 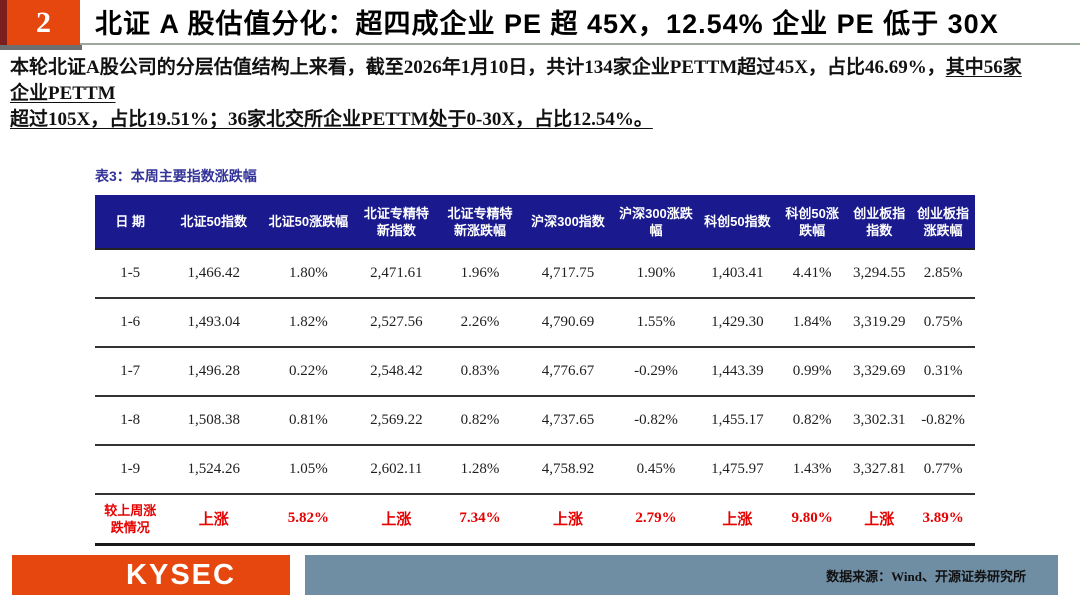 What do you see at coordinates (737, 421) in the screenshot?
I see `value-cell: 1,455.17` at bounding box center [737, 421].